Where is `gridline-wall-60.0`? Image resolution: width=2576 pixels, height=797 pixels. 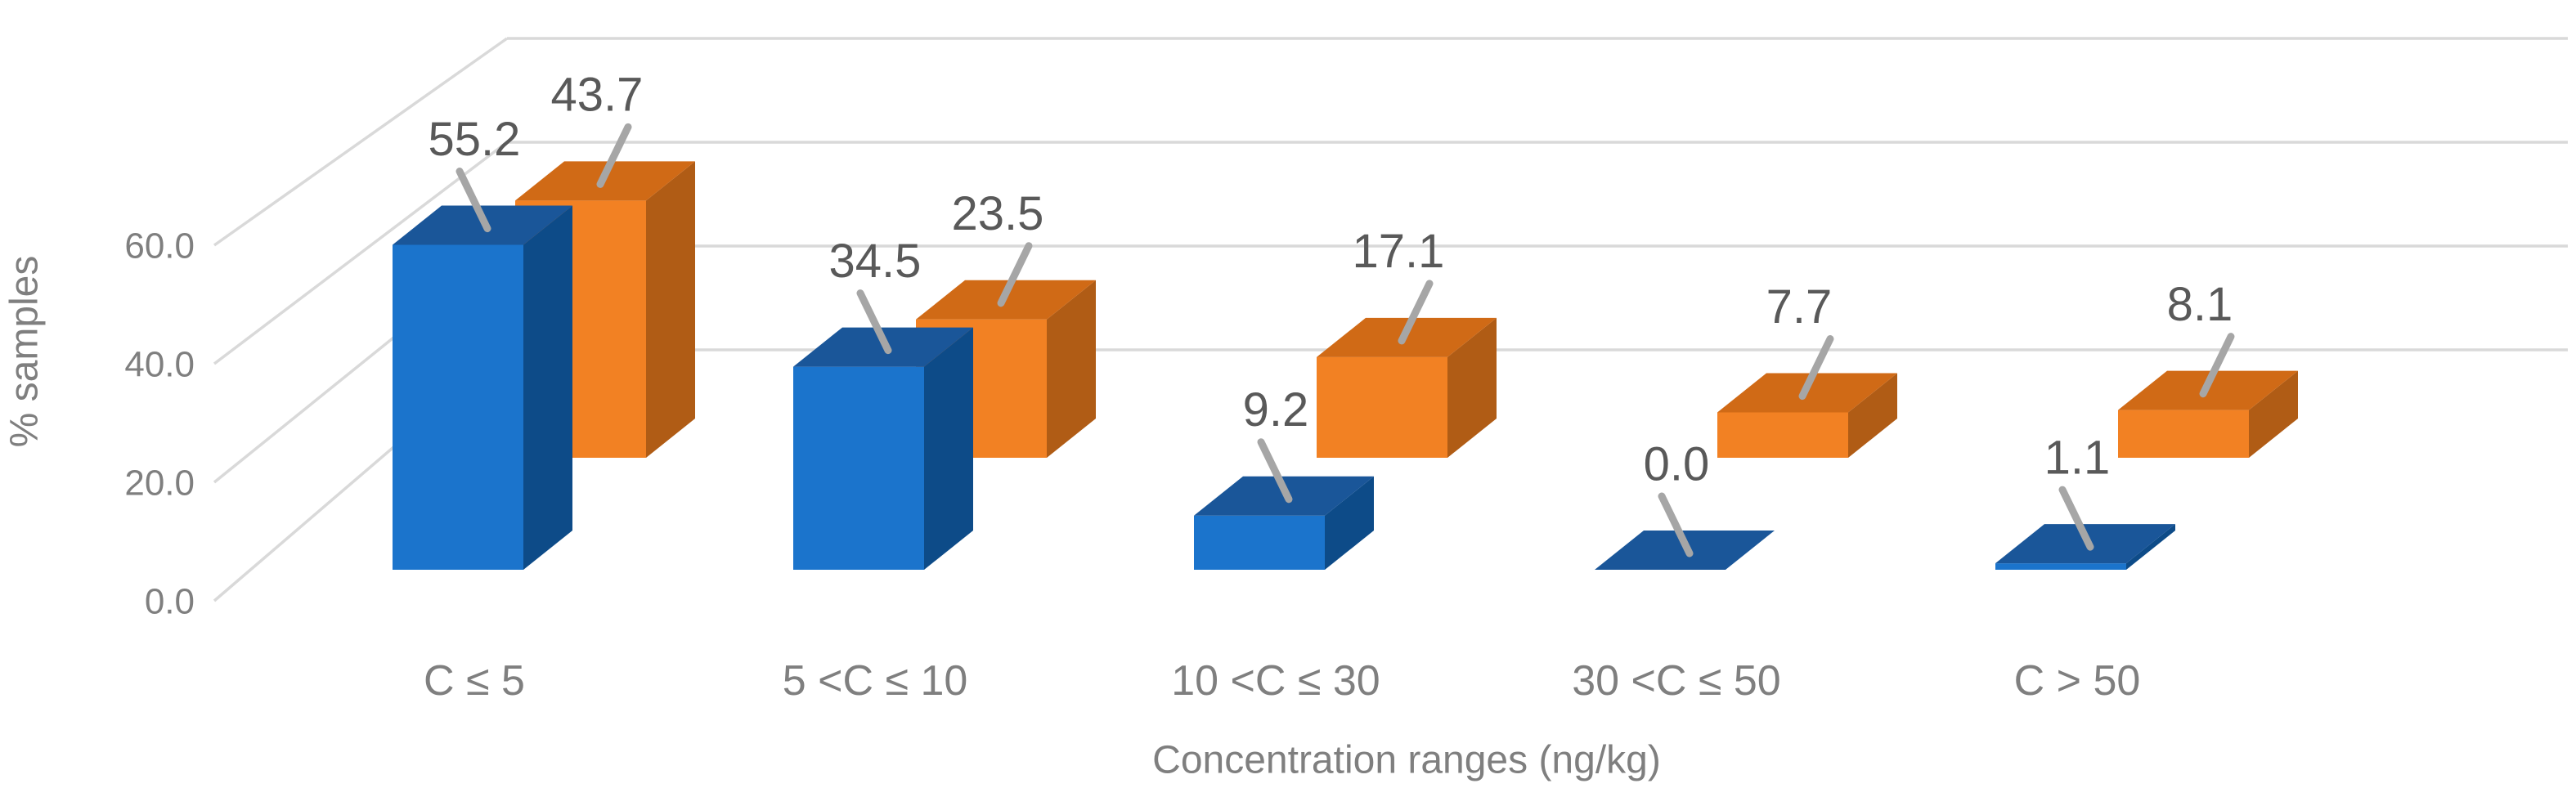
gridline-wall-60.0 is located at coordinates (361, 142).